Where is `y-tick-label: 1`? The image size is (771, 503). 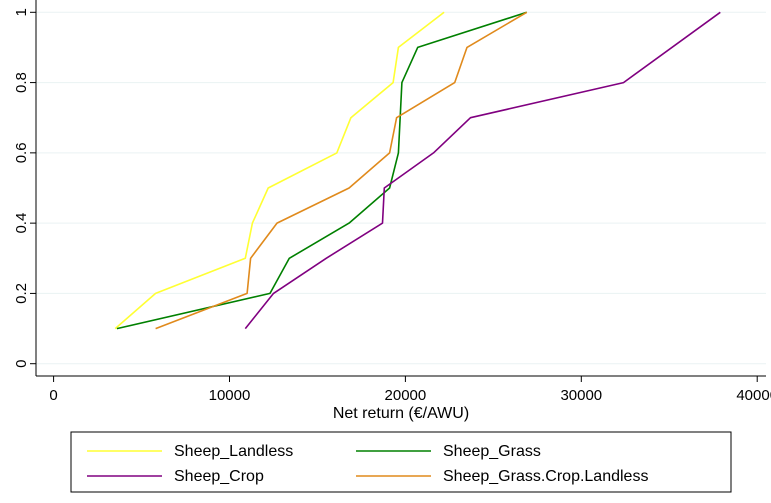
y-tick-label: 1 is located at coordinates (21, 12).